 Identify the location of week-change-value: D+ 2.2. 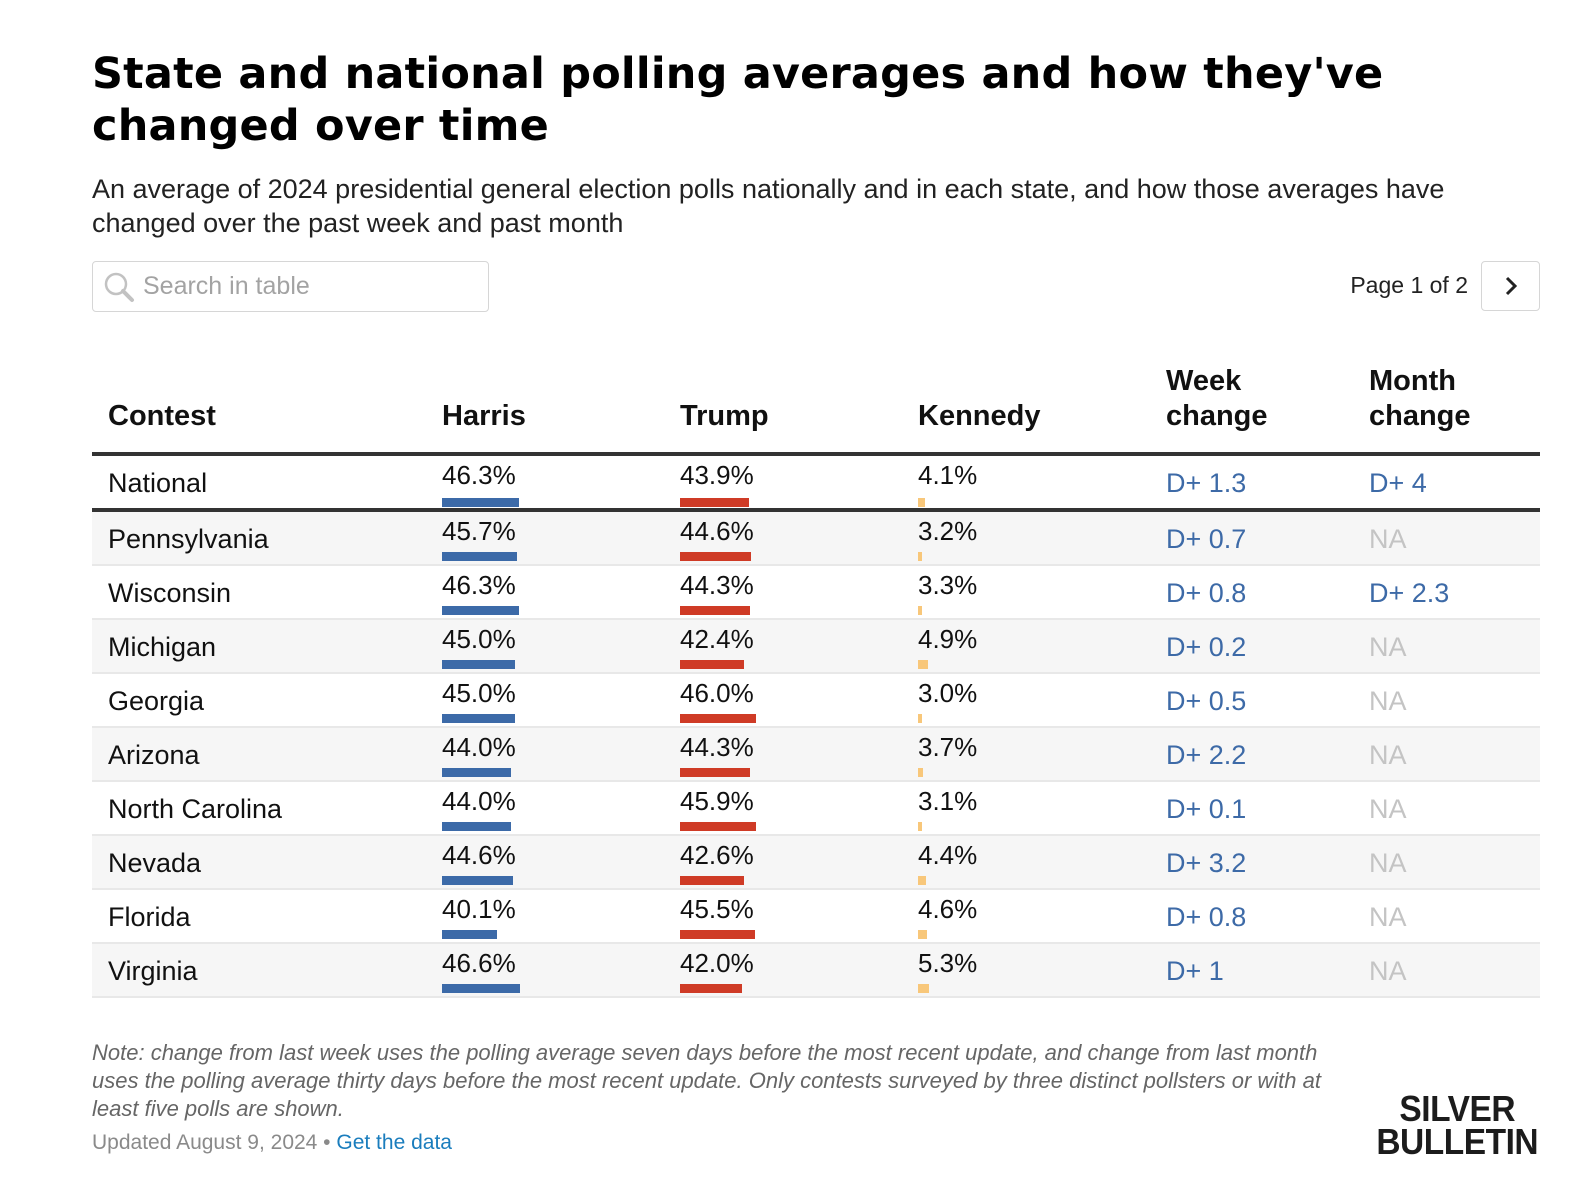
(1206, 755).